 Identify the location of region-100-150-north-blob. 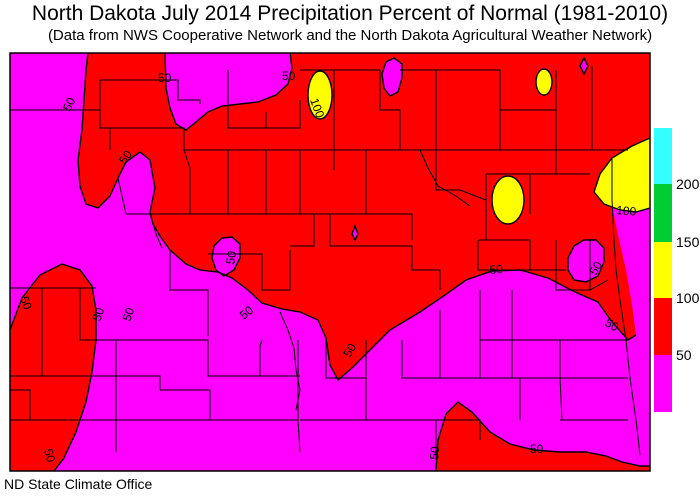
(320, 95).